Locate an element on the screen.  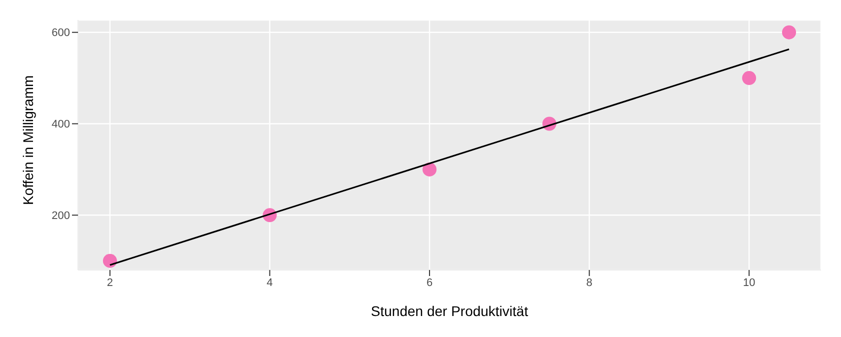
y-axis-title: Koffein in Milligramm is located at coordinates (28, 140).